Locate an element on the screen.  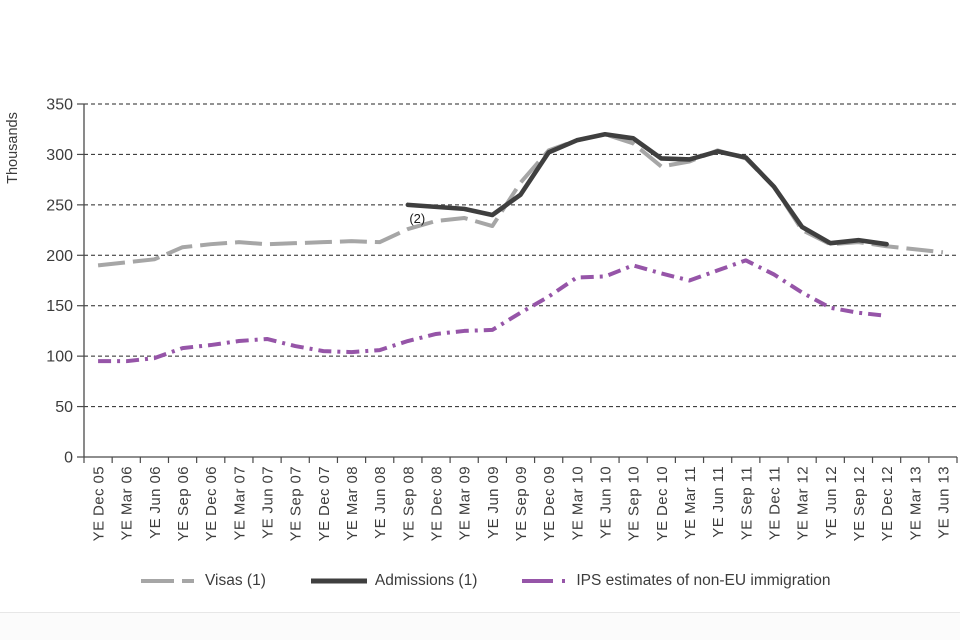
y-axis-title: Thousands is located at coordinates (13, 148).